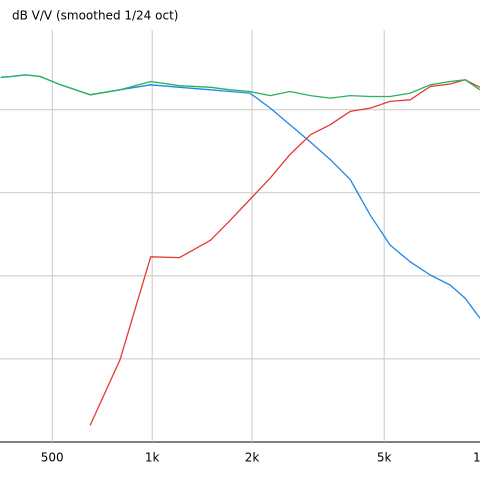 The height and width of the screenshot is (480, 480). What do you see at coordinates (476, 458) in the screenshot?
I see `x-tick-label: 10k` at bounding box center [476, 458].